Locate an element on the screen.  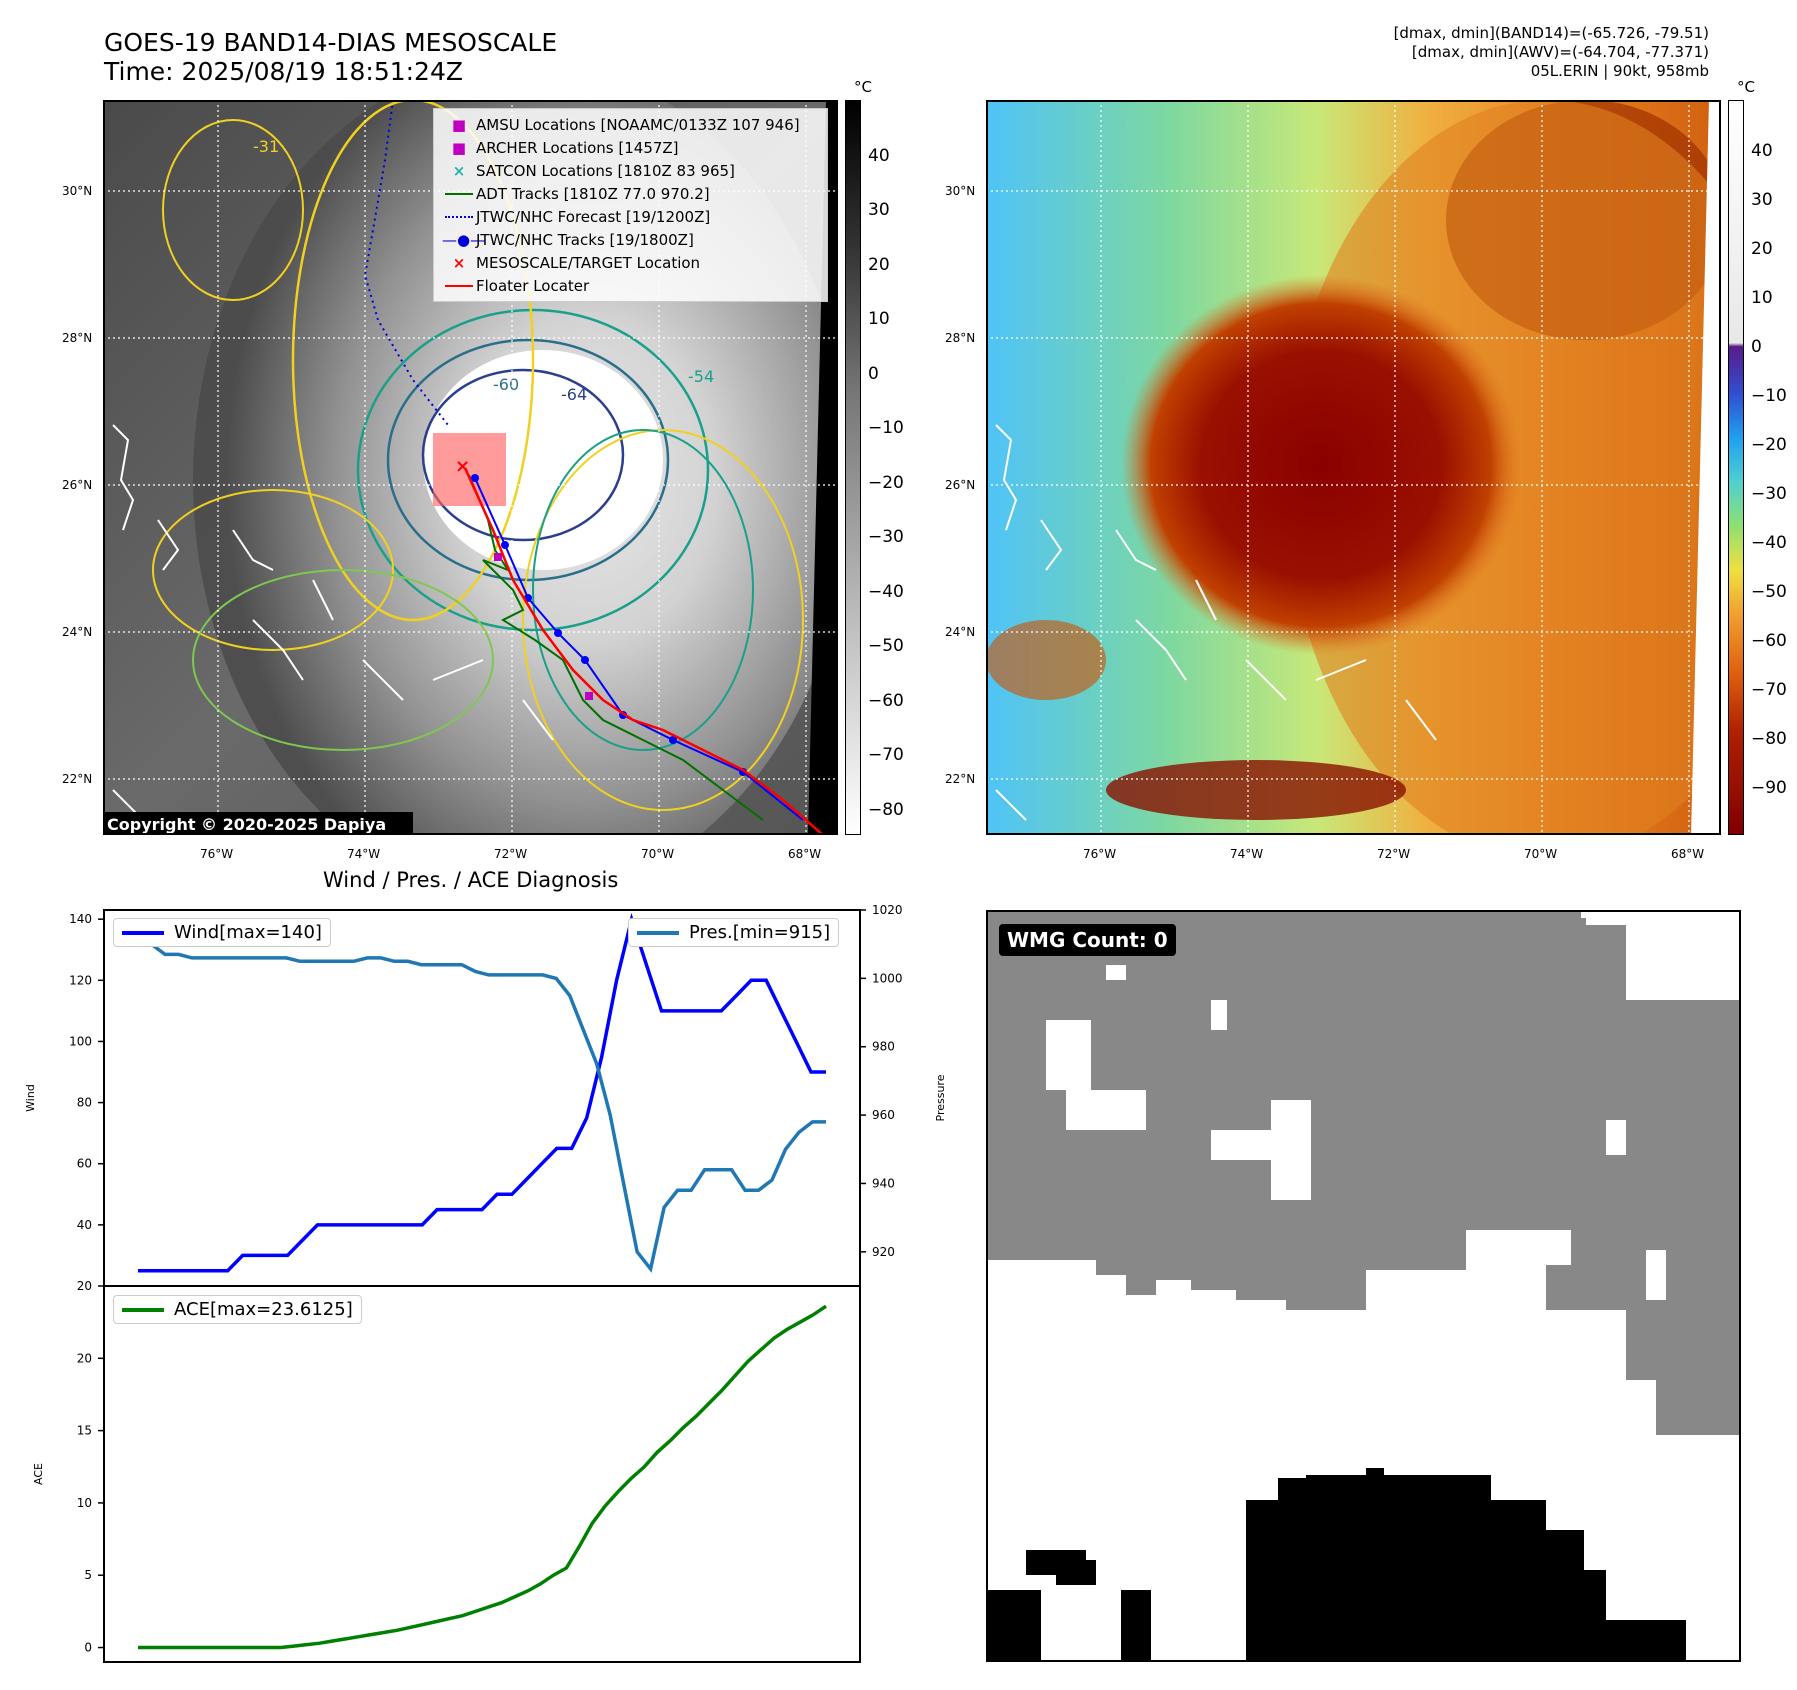
storm-info: 05L.ERIN | 90kt, 958mb is located at coordinates (1619, 71).